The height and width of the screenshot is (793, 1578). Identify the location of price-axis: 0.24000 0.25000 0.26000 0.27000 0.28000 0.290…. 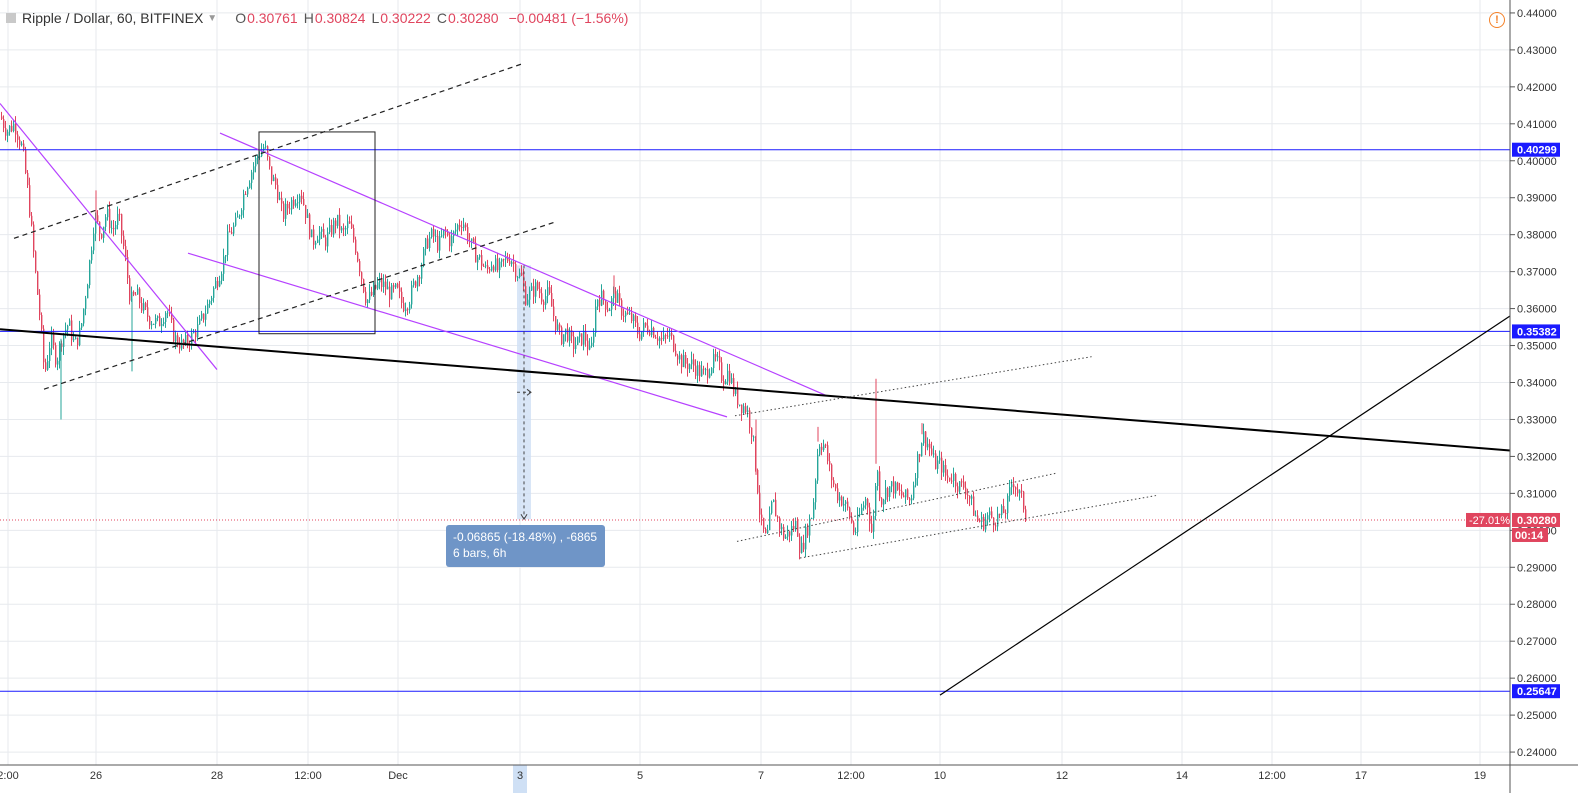
(1533, 396).